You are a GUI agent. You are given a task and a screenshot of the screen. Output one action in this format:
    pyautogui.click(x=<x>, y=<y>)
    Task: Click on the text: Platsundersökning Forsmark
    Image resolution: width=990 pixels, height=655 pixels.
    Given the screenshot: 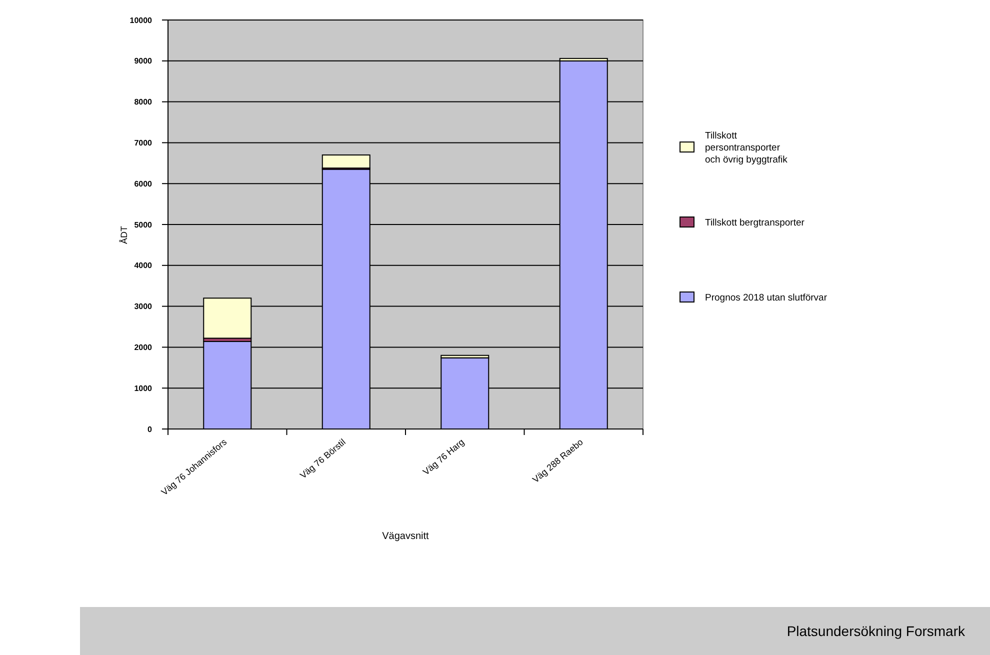 What is the action you would take?
    pyautogui.click(x=876, y=631)
    